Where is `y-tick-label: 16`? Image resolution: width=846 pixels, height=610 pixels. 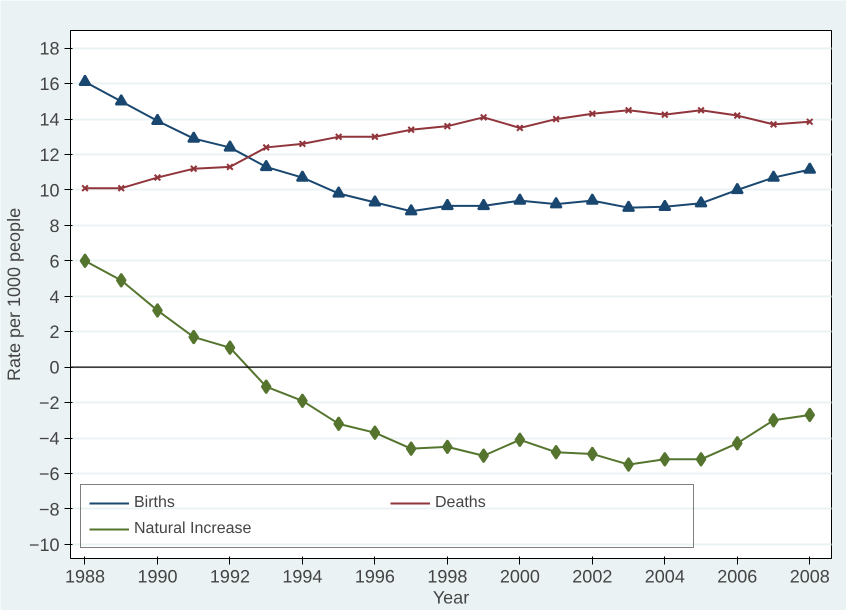 y-tick-label: 16 is located at coordinates (49, 84).